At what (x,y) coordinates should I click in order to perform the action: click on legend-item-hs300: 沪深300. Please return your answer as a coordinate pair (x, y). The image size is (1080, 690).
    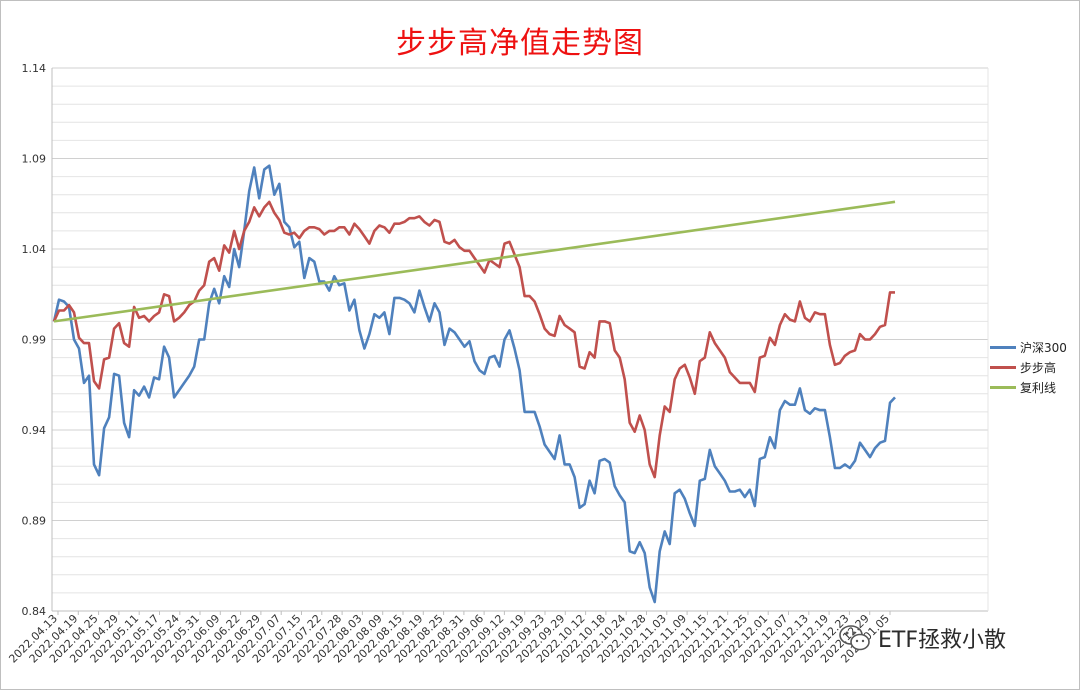
    Looking at the image, I should click on (1028, 347).